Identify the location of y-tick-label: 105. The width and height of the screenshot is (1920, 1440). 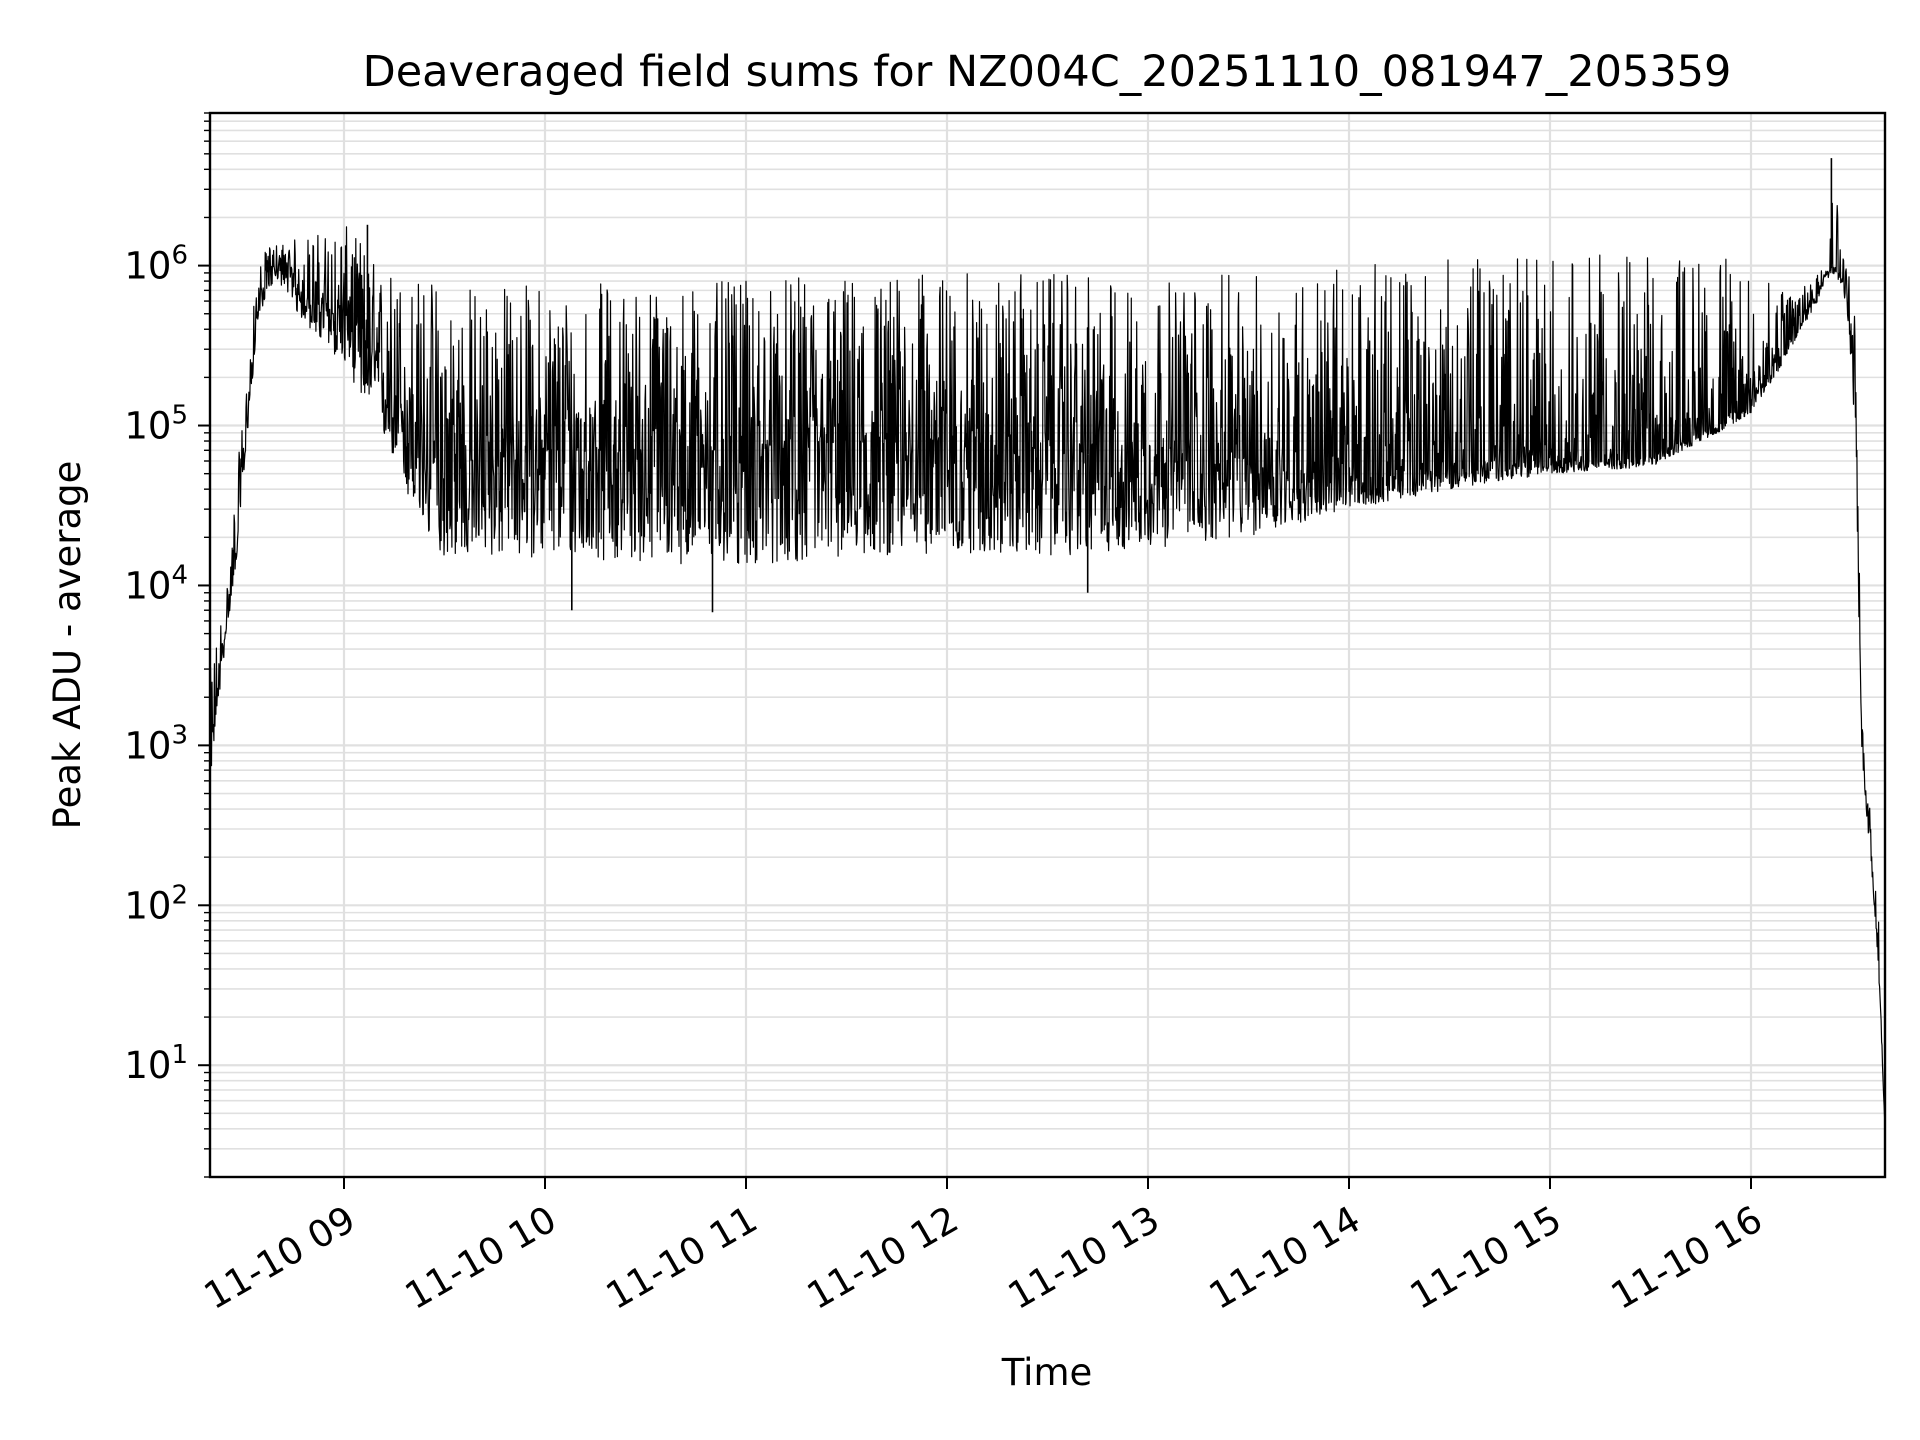
(156, 424).